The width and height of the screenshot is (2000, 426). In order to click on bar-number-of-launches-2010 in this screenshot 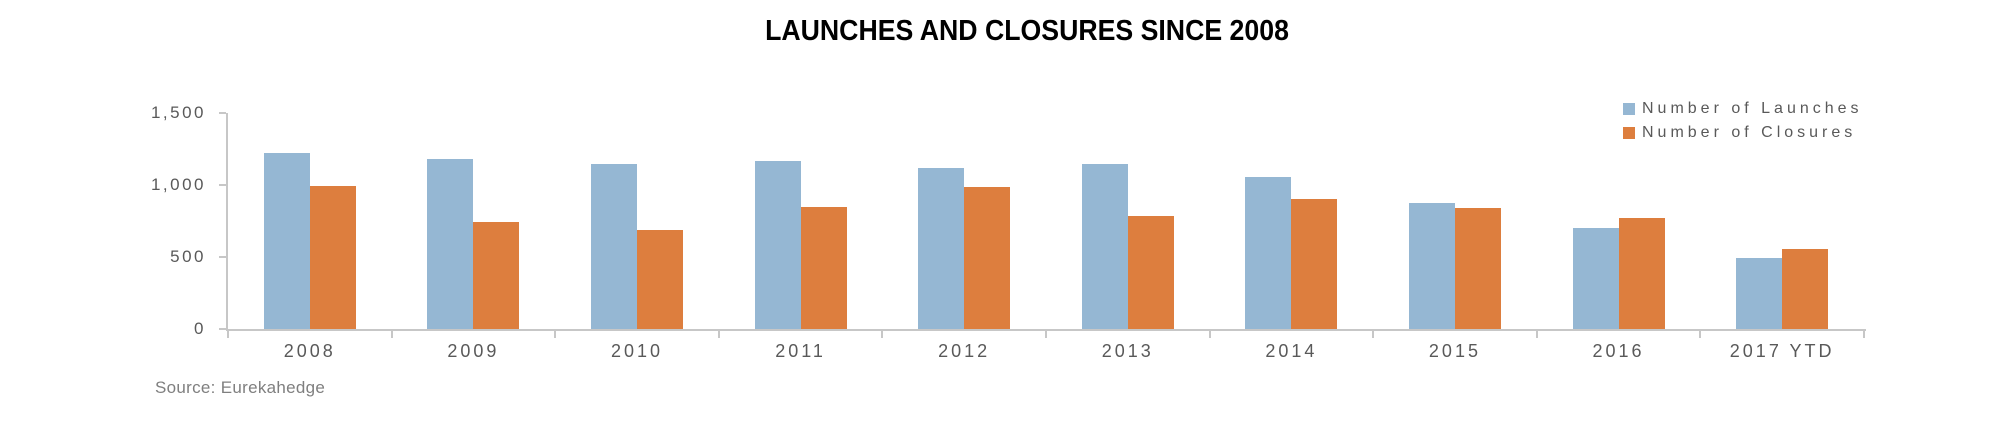, I will do `click(613, 246)`.